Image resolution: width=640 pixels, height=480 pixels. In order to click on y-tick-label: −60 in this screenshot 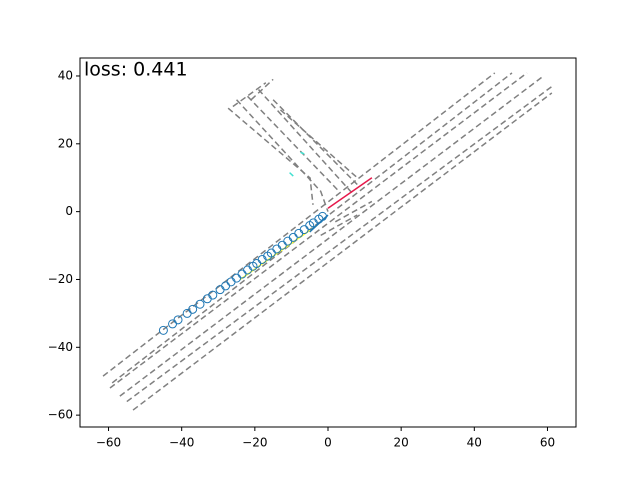, I will do `click(60, 415)`.